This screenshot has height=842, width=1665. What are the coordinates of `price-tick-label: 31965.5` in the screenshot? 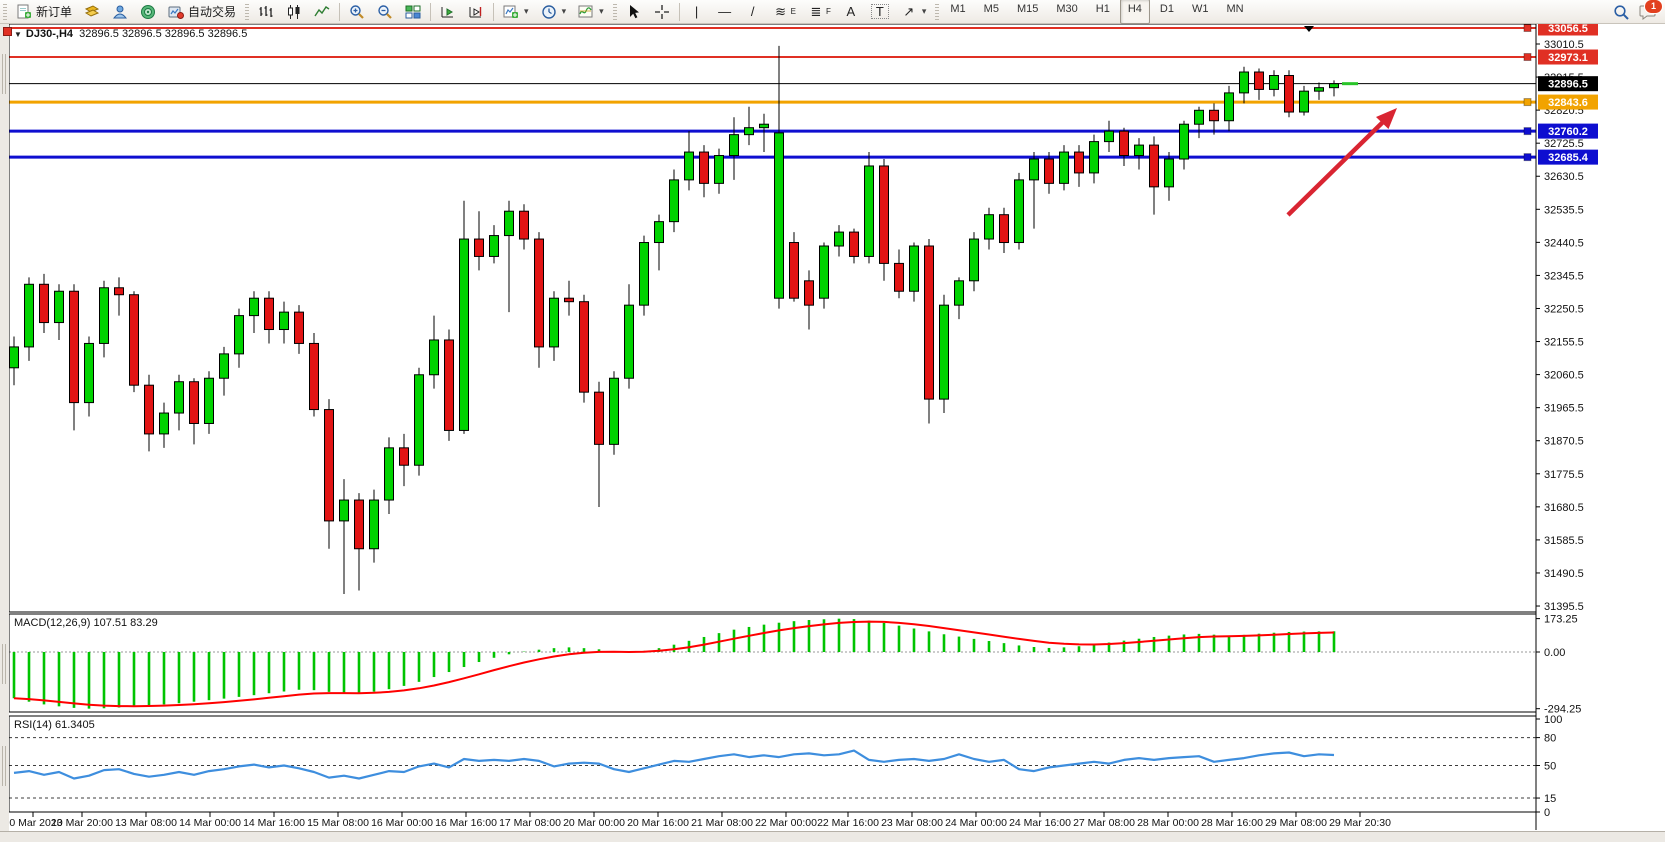 It's located at (1564, 409).